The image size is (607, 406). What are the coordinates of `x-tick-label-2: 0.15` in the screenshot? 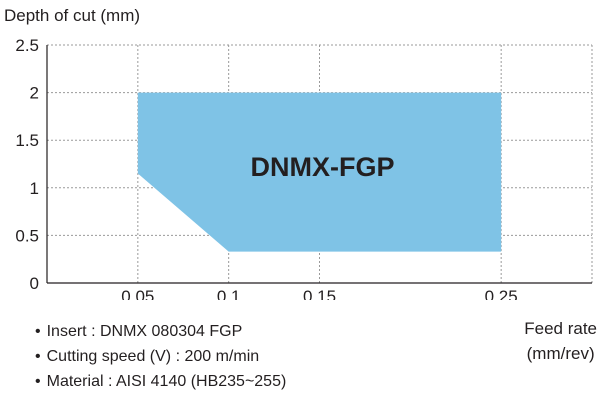 It's located at (319, 293).